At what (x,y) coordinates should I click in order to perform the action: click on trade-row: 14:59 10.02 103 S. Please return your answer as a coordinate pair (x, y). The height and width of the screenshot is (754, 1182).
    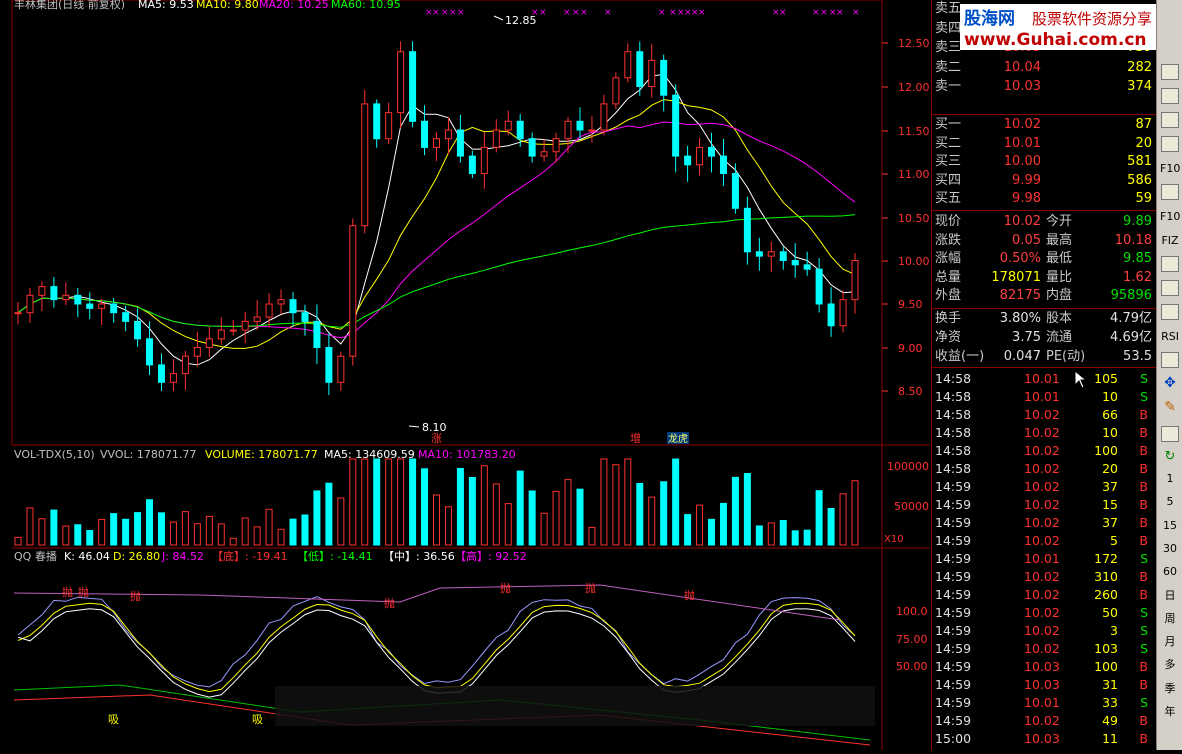
    Looking at the image, I should click on (1044, 649).